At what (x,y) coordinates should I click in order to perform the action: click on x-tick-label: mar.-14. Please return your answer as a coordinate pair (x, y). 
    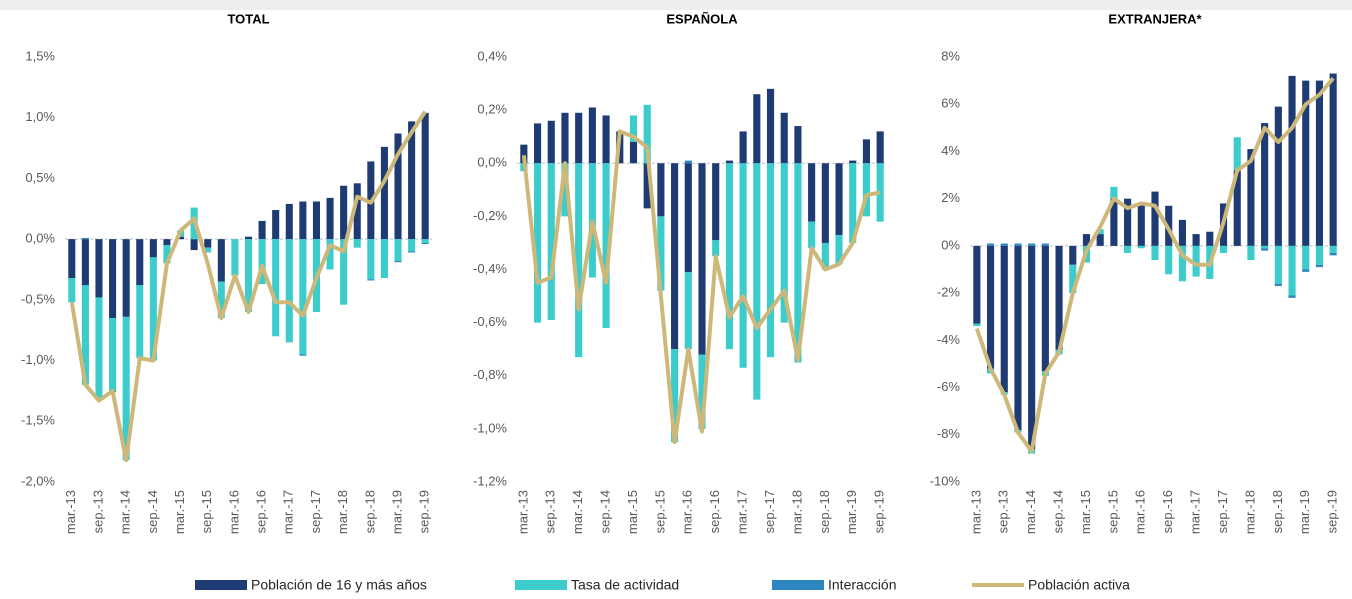
    Looking at the image, I should click on (577, 512).